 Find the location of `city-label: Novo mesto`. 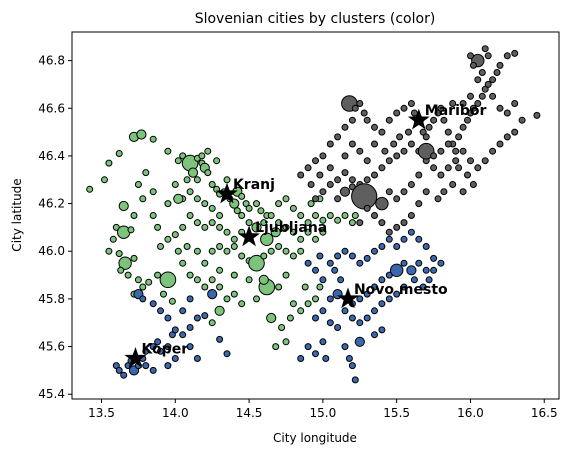

city-label: Novo mesto is located at coordinates (401, 290).